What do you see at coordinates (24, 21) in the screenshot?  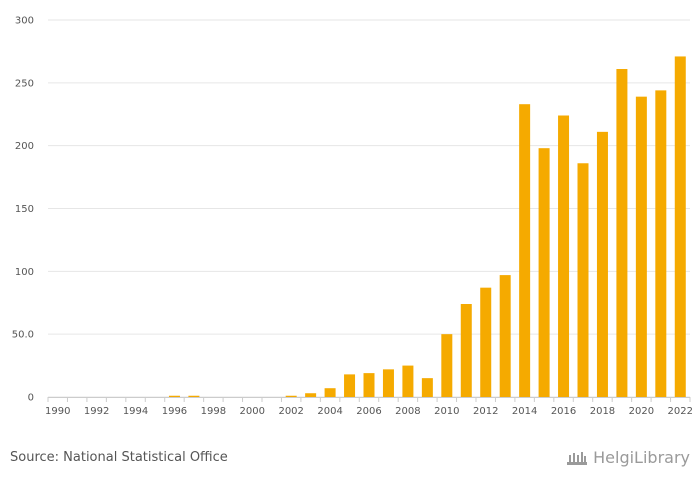 I see `y-tick-label: 300` at bounding box center [24, 21].